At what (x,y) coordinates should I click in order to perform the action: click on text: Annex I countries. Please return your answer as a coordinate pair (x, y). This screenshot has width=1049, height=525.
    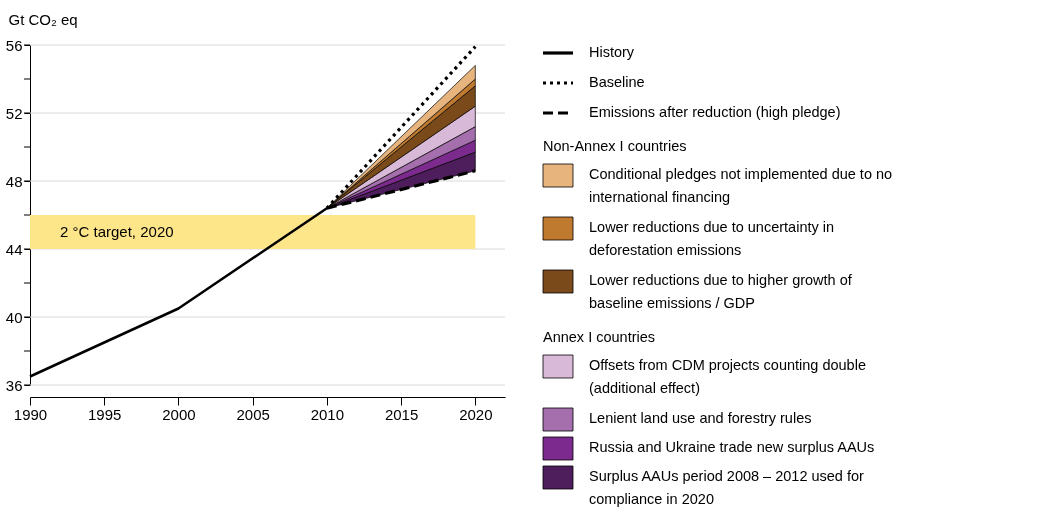
    Looking at the image, I should click on (599, 337).